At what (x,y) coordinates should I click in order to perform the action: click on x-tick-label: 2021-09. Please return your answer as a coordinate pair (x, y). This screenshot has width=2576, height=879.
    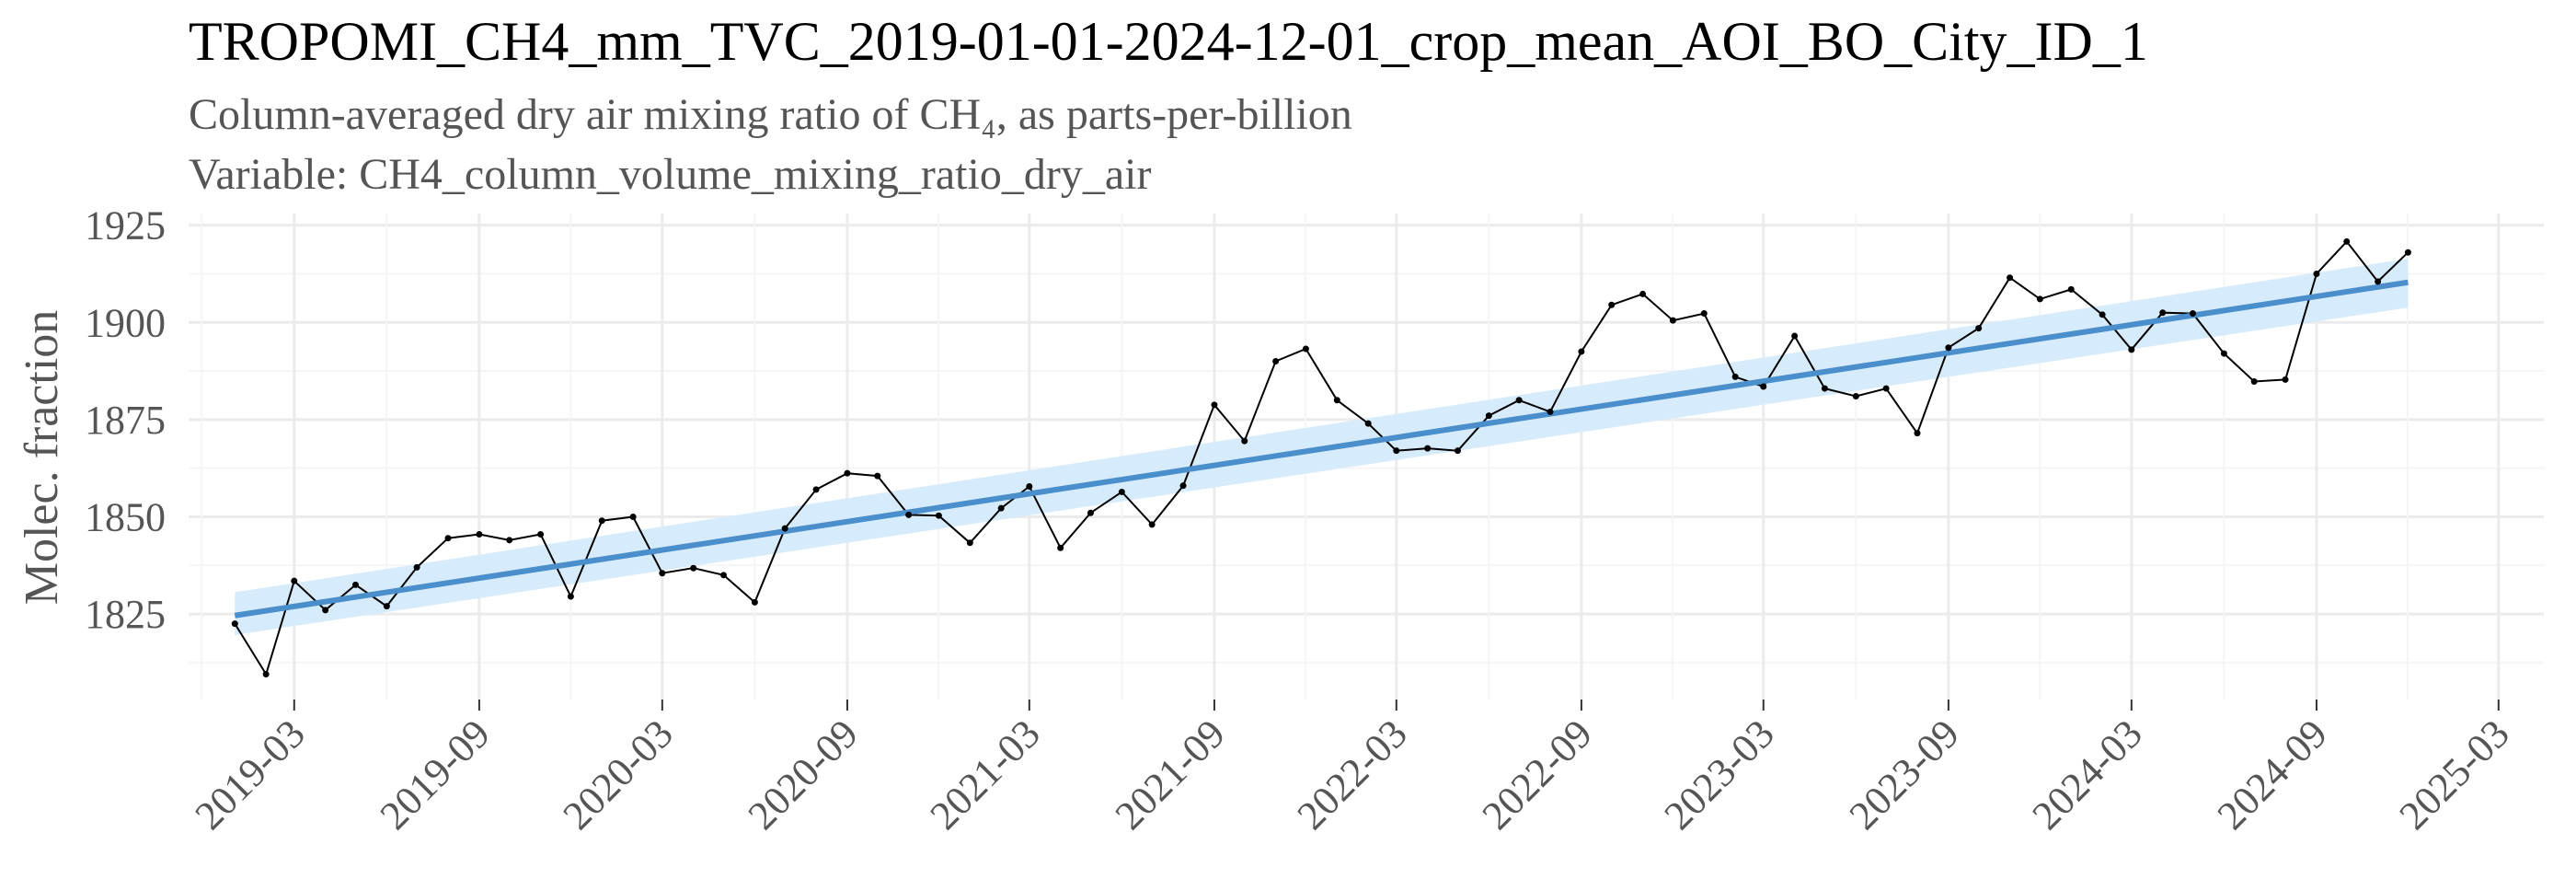
    Looking at the image, I should click on (1170, 774).